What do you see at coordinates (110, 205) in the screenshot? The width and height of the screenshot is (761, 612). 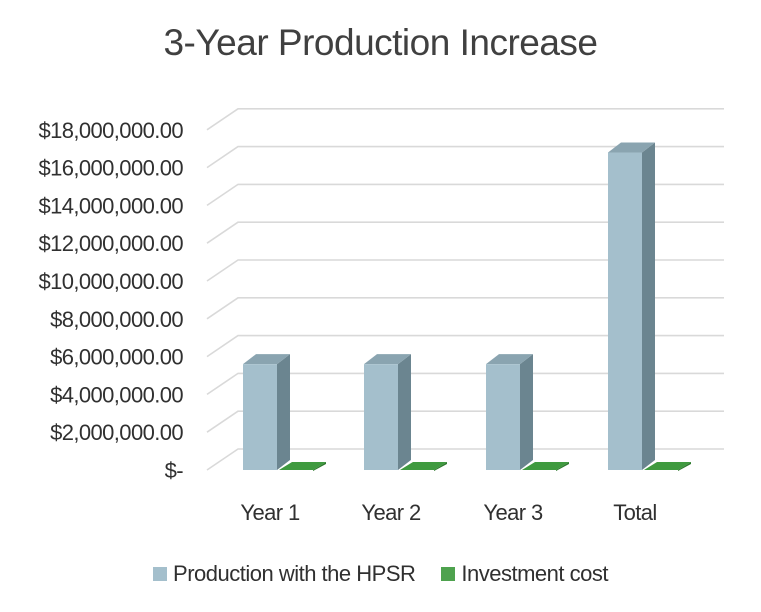 I see `y-tick-label: $14,000,000.00` at bounding box center [110, 205].